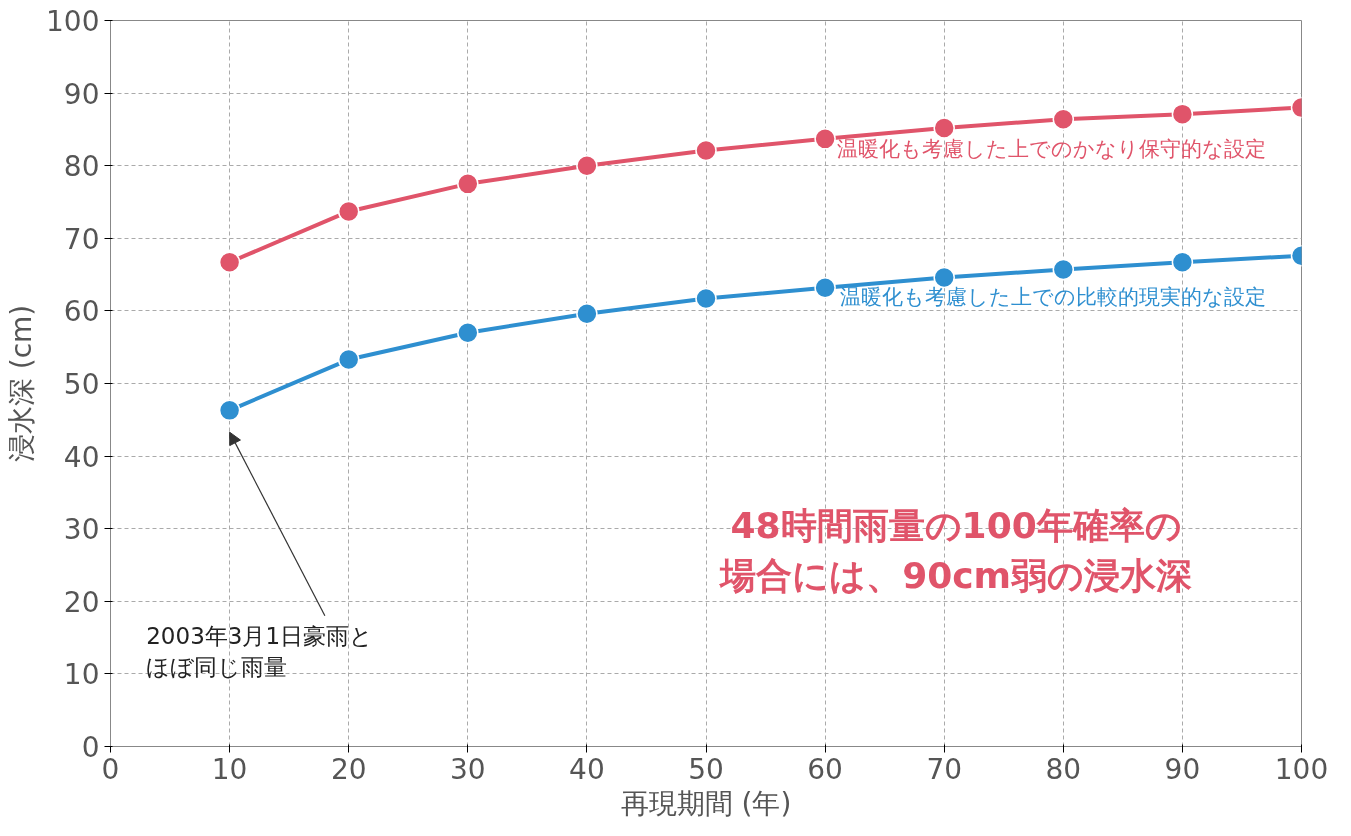 This screenshot has height=836, width=1351. What do you see at coordinates (955, 550) in the screenshot?
I see `annotation: 48時間雨量の100年確率の場合には、90cm弱の浸水深` at bounding box center [955, 550].